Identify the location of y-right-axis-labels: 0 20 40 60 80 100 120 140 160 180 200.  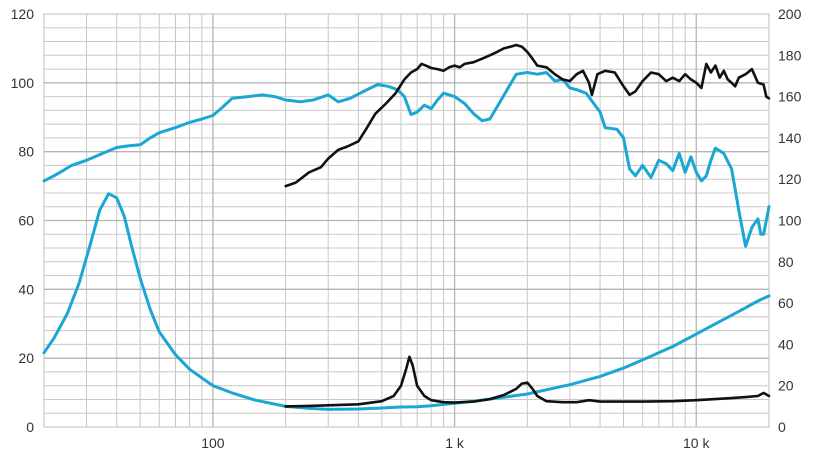
(790, 220).